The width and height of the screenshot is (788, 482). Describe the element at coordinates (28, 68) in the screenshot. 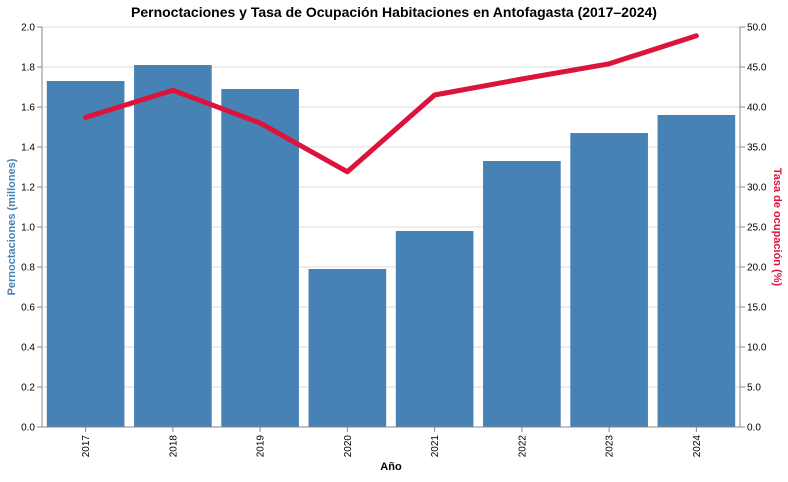

I see `y-tick-label: 1.8` at that location.